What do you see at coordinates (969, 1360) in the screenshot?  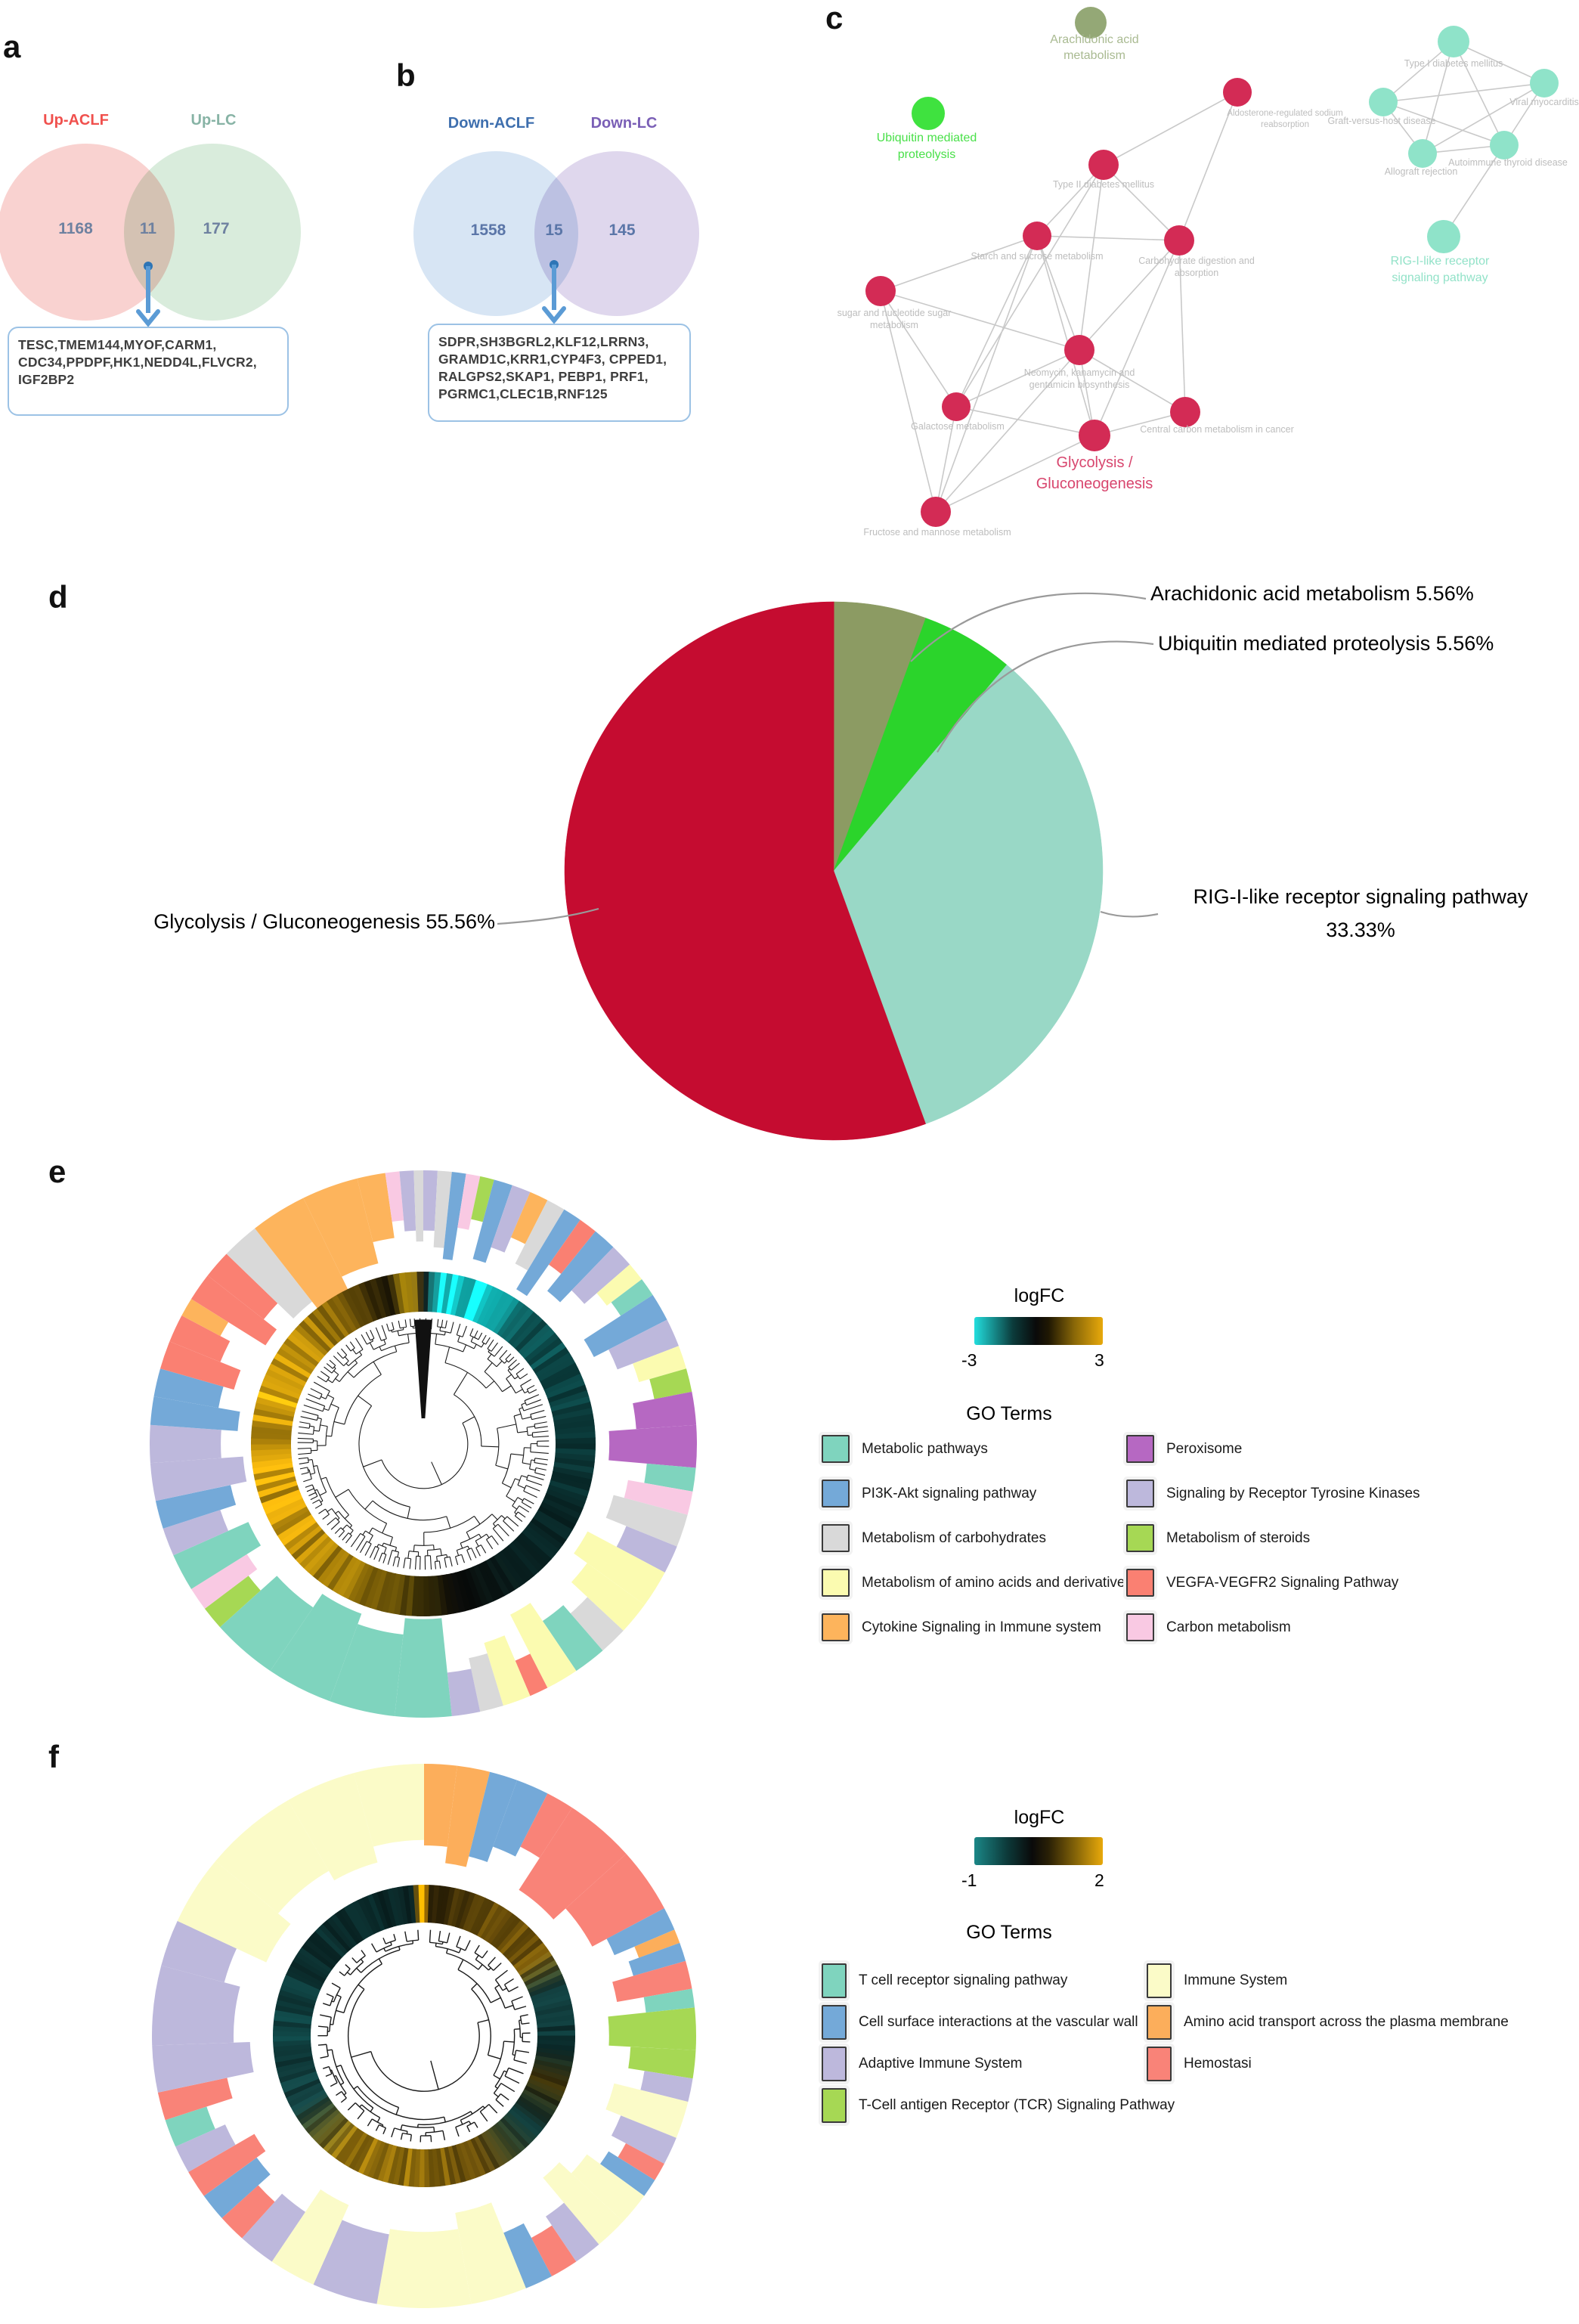 I see `legend-e-min-tick: -3` at bounding box center [969, 1360].